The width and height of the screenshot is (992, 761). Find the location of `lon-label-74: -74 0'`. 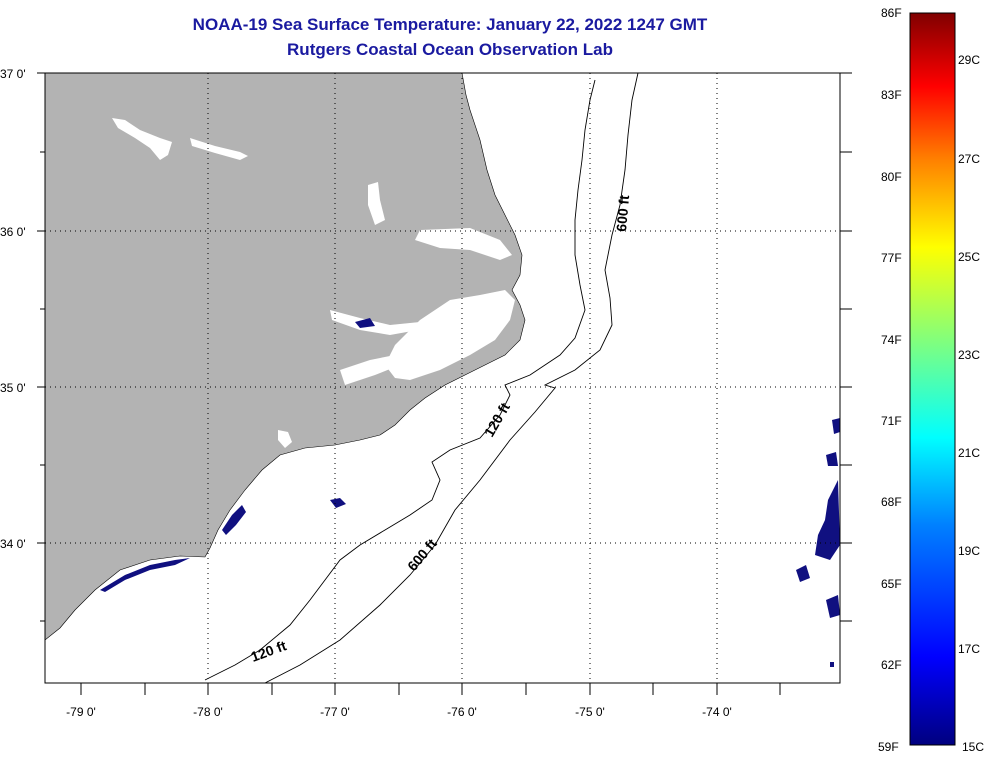

lon-label-74: -74 0' is located at coordinates (717, 712).